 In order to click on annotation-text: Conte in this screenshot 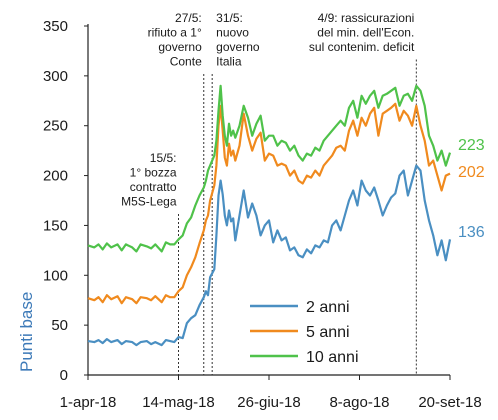, I will do `click(186, 62)`.